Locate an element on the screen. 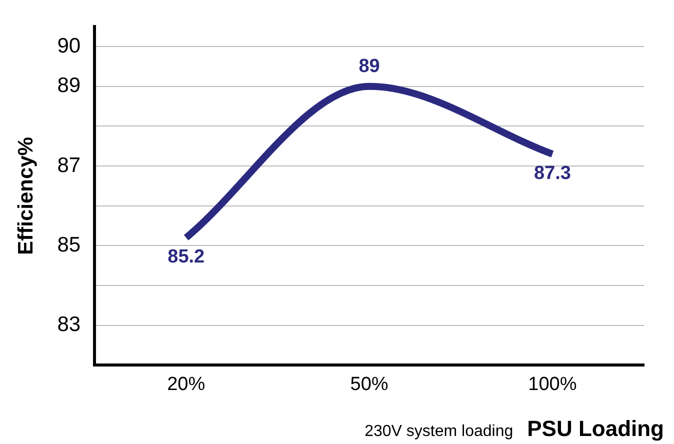 This screenshot has height=444, width=674. x-tick-label: 50% is located at coordinates (369, 384).